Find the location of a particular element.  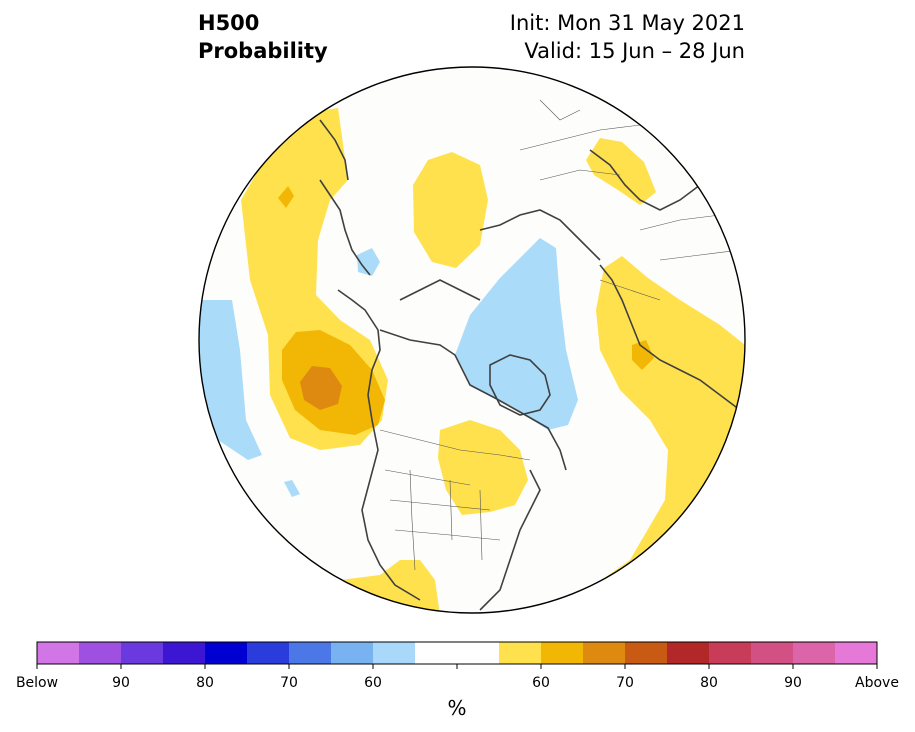

colorbar-cells is located at coordinates (457, 653).